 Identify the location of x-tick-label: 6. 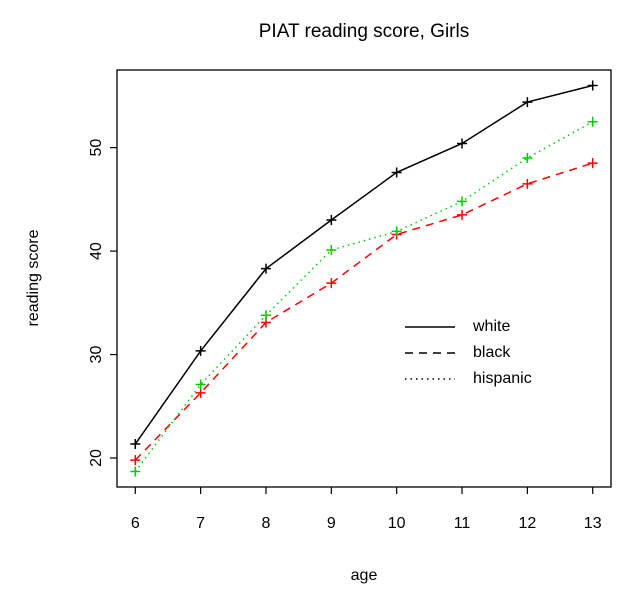
(135, 523).